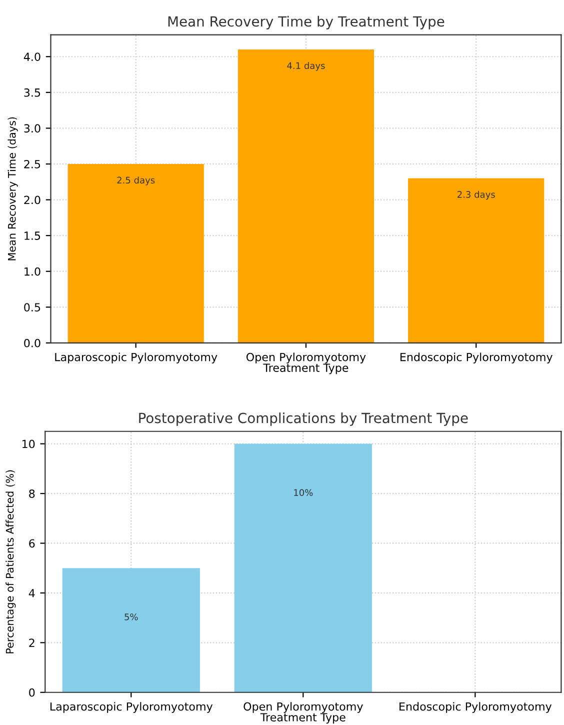 This screenshot has width=564, height=725. Describe the element at coordinates (32, 57) in the screenshot. I see `y-tick-label: 4.0` at that location.